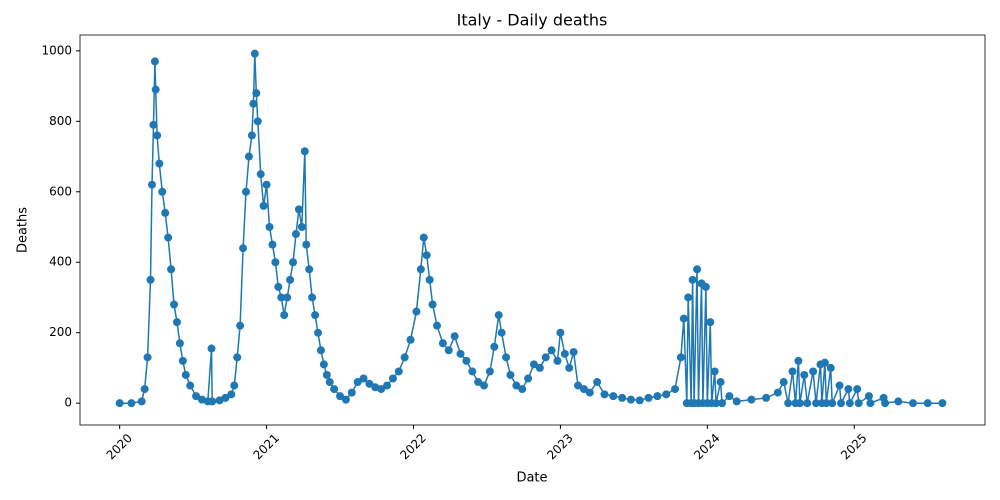 This screenshot has height=500, width=1000. What do you see at coordinates (23, 230) in the screenshot?
I see `y-axis-label: Deaths` at bounding box center [23, 230].